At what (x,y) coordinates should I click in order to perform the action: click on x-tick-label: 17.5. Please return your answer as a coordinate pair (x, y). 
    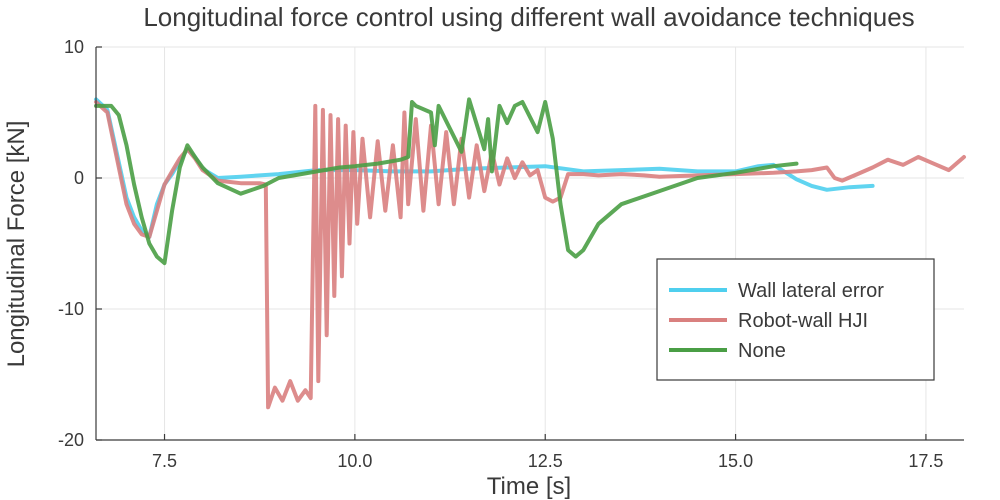
    Looking at the image, I should click on (925, 461).